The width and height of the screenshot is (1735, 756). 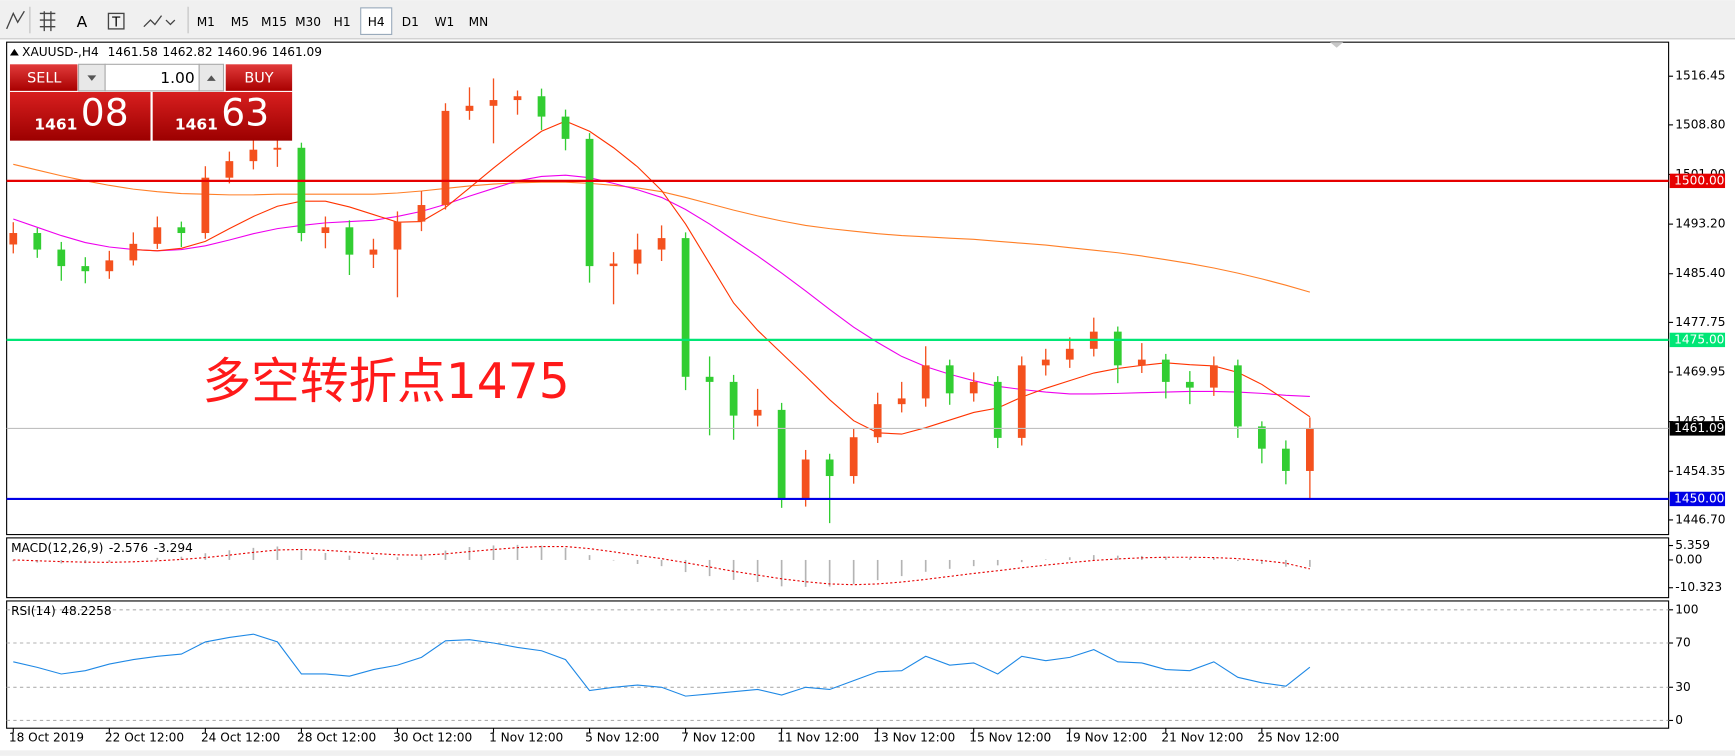 I want to click on timeframe-button: H1, so click(x=342, y=22).